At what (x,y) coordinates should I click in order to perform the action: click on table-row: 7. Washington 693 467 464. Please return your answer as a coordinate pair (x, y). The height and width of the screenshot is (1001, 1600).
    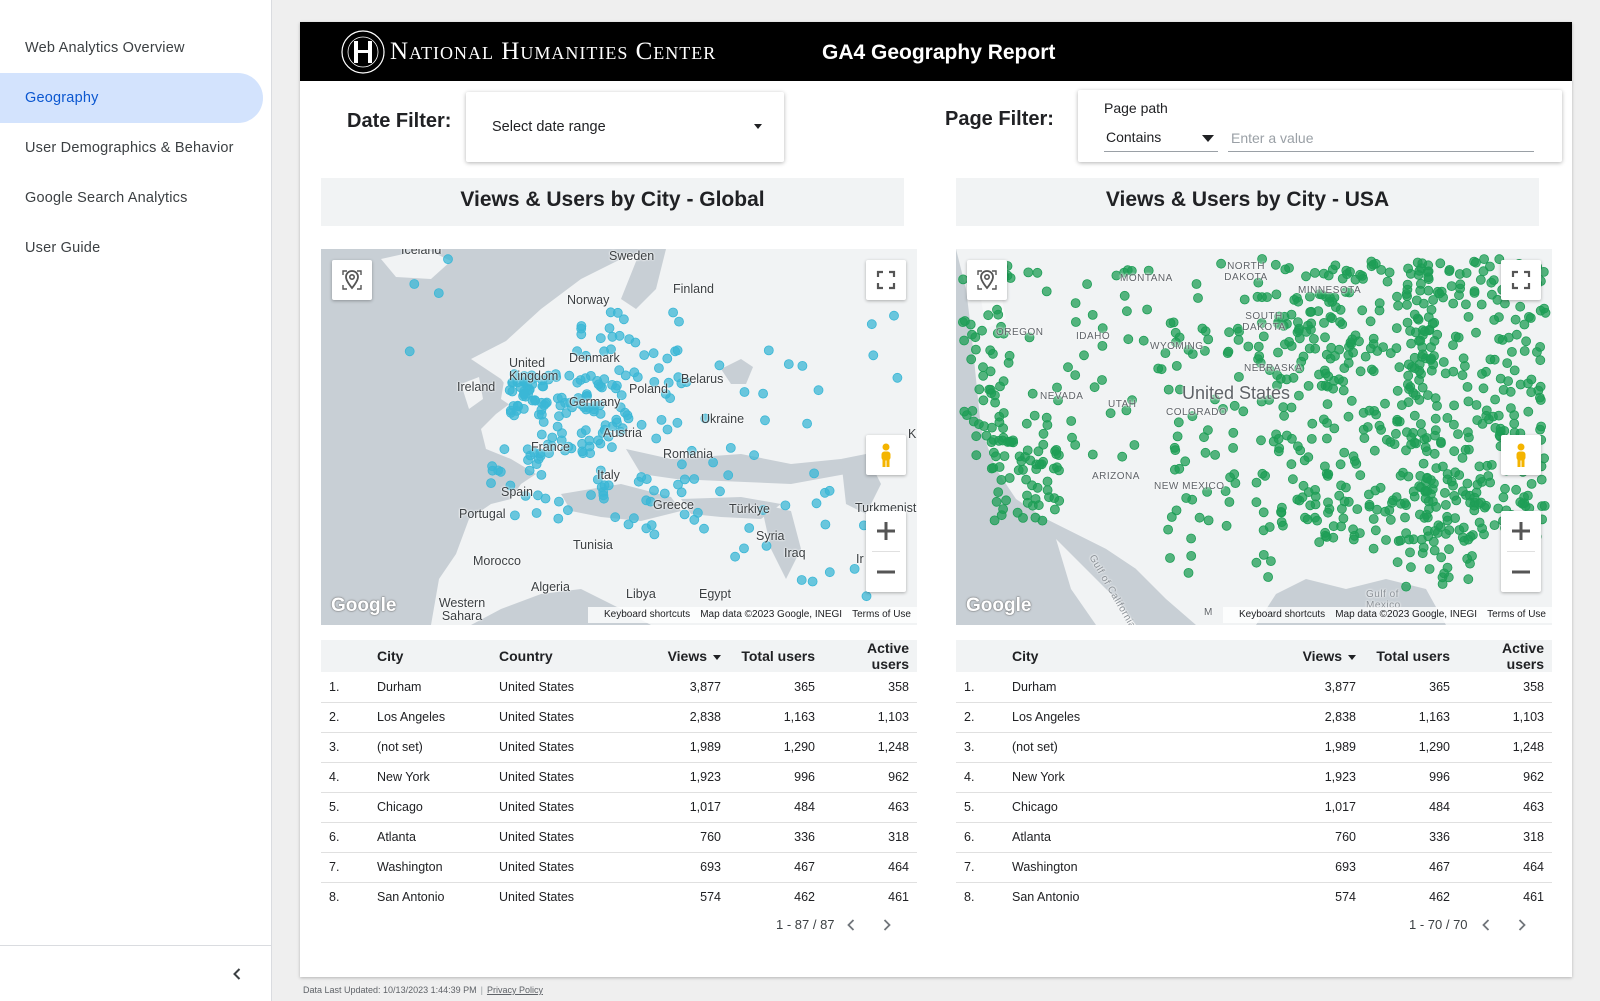
    Looking at the image, I should click on (1254, 867).